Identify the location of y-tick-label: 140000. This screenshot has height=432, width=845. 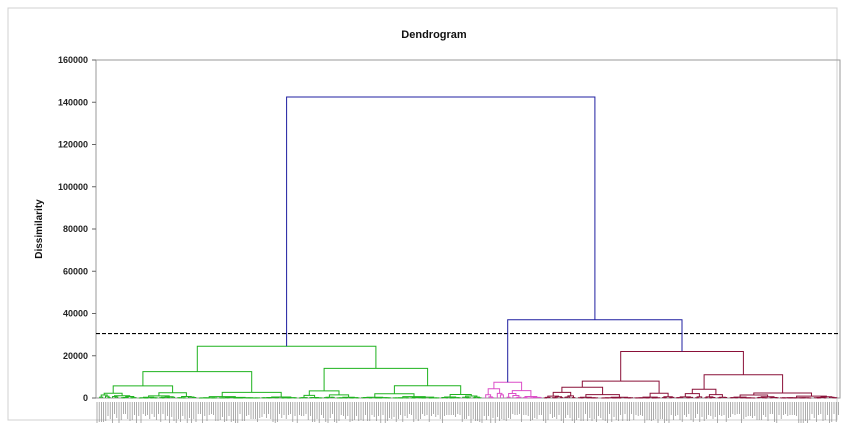
(73, 102).